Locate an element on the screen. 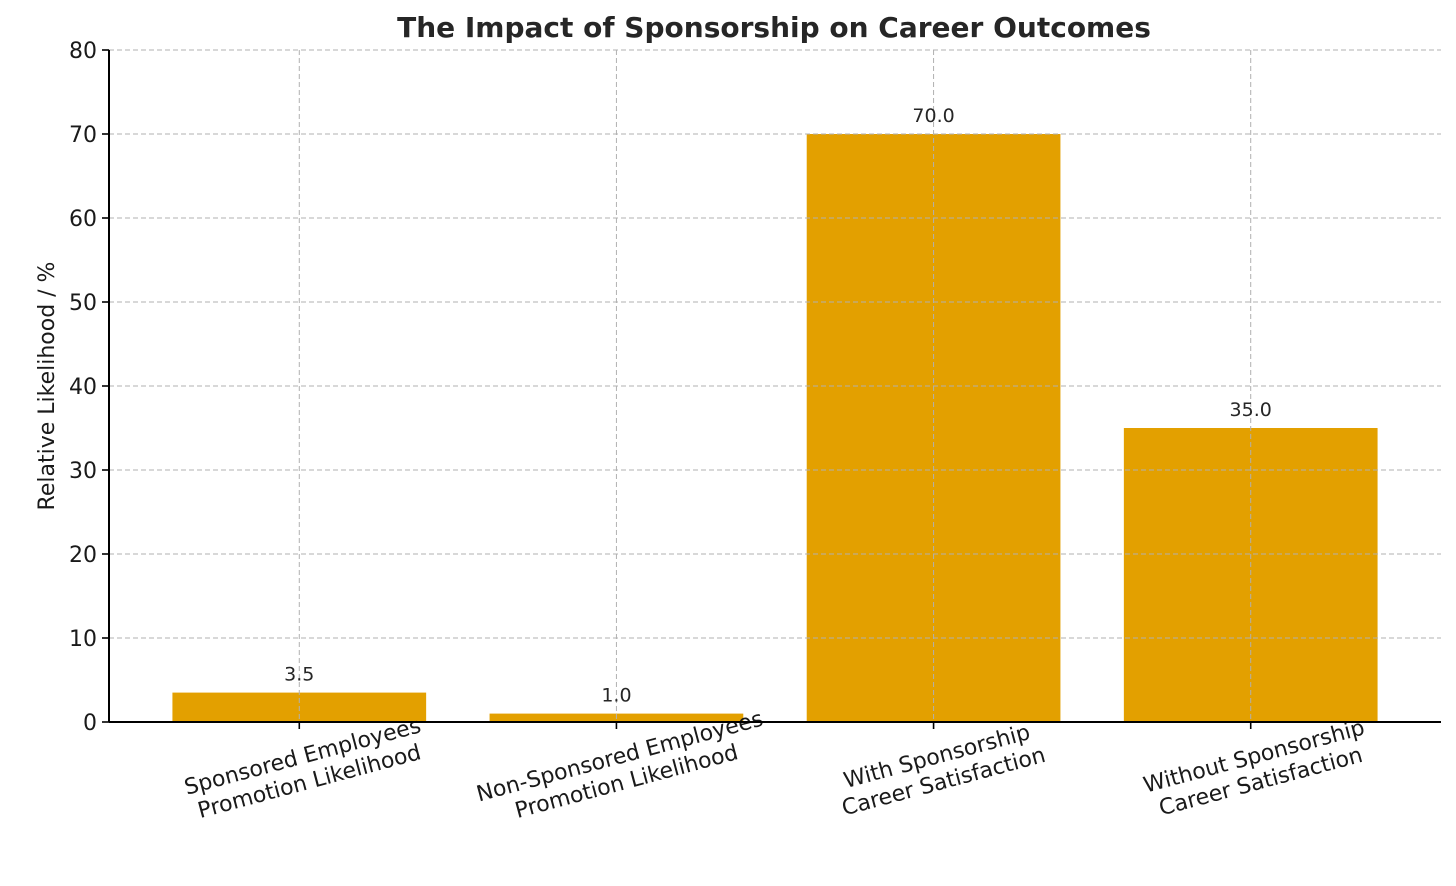 This screenshot has height=886, width=1456. y-tick-label: 20 is located at coordinates (83, 555).